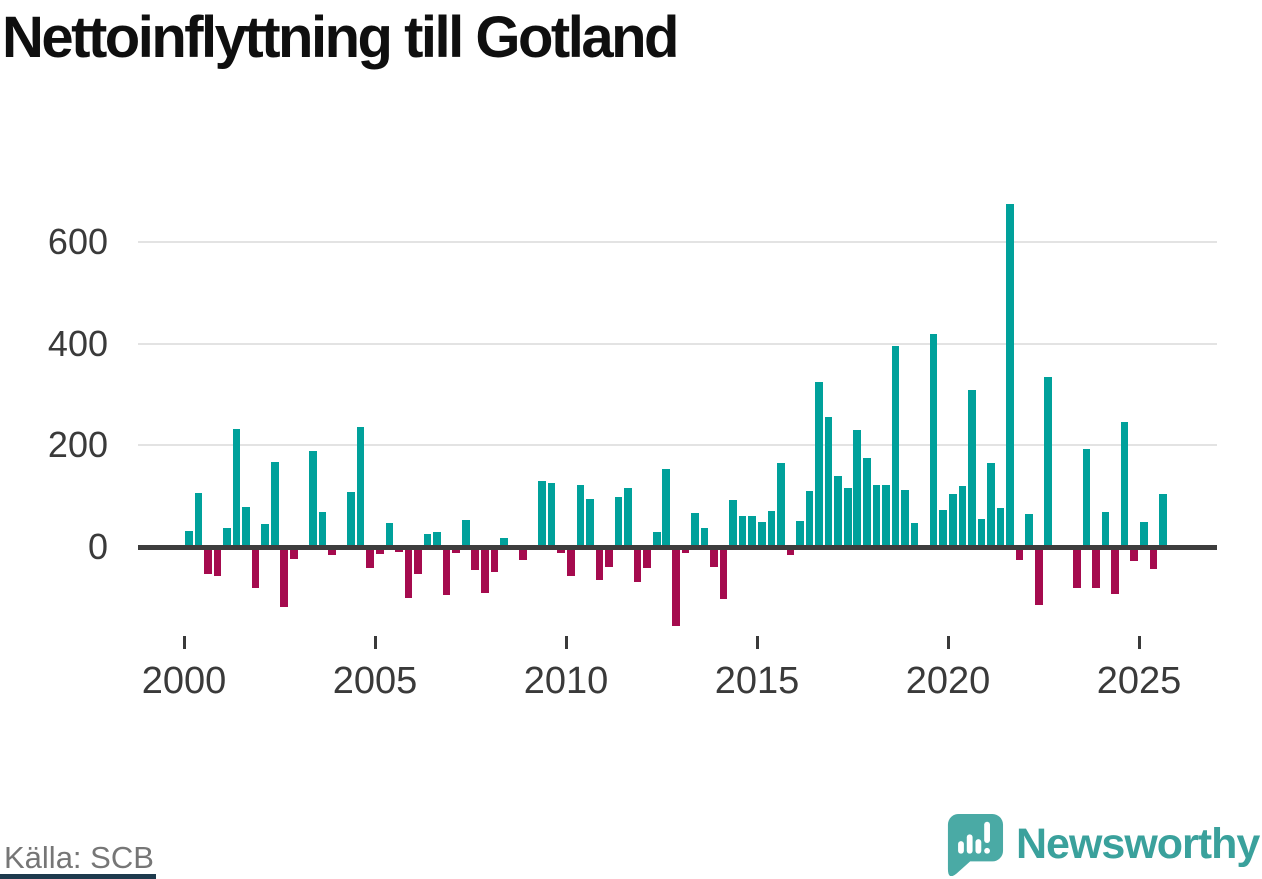  What do you see at coordinates (1115, 571) in the screenshot?
I see `bar-2024Q2` at bounding box center [1115, 571].